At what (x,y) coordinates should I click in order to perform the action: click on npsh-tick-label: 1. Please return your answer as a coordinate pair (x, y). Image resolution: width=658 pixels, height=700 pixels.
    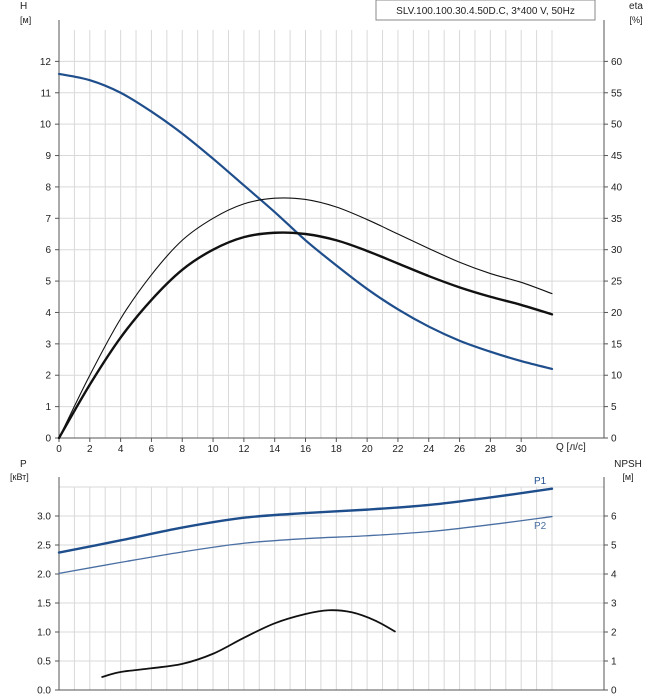
    Looking at the image, I should click on (614, 662).